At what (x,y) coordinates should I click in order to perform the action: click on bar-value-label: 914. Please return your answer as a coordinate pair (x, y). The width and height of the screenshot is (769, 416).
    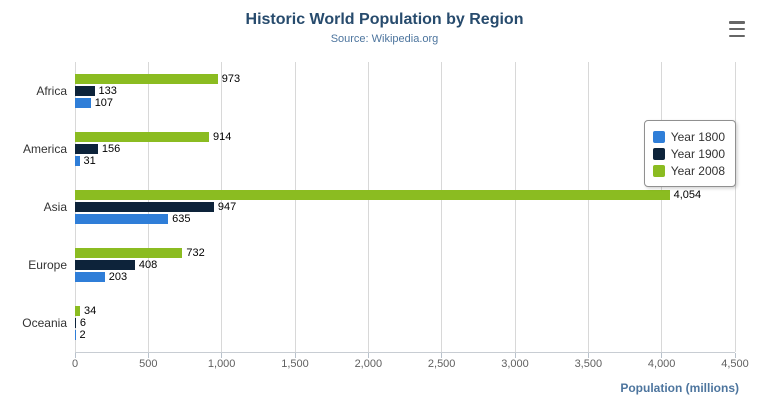
    Looking at the image, I should click on (222, 137).